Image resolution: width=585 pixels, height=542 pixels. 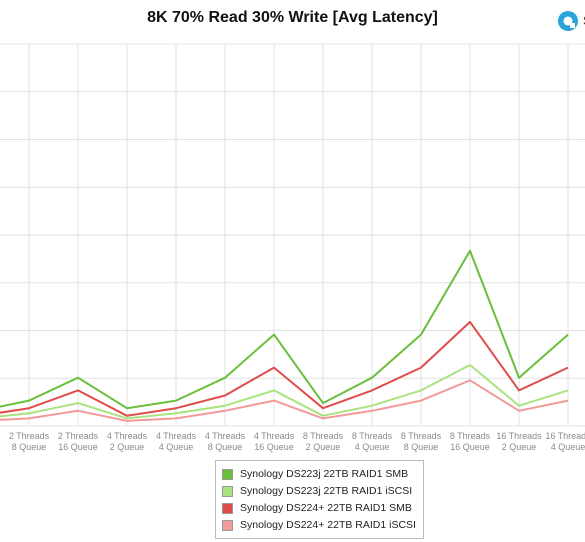 I want to click on legend-label: Synology DS223j 22TB RAID1 iSCSI, so click(x=326, y=491).